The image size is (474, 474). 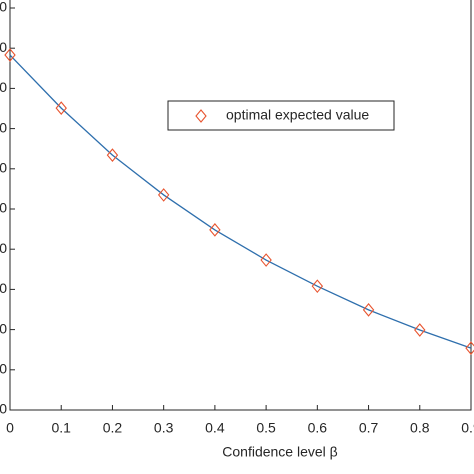 I want to click on y-tick-label: 100, so click(x=3, y=7).